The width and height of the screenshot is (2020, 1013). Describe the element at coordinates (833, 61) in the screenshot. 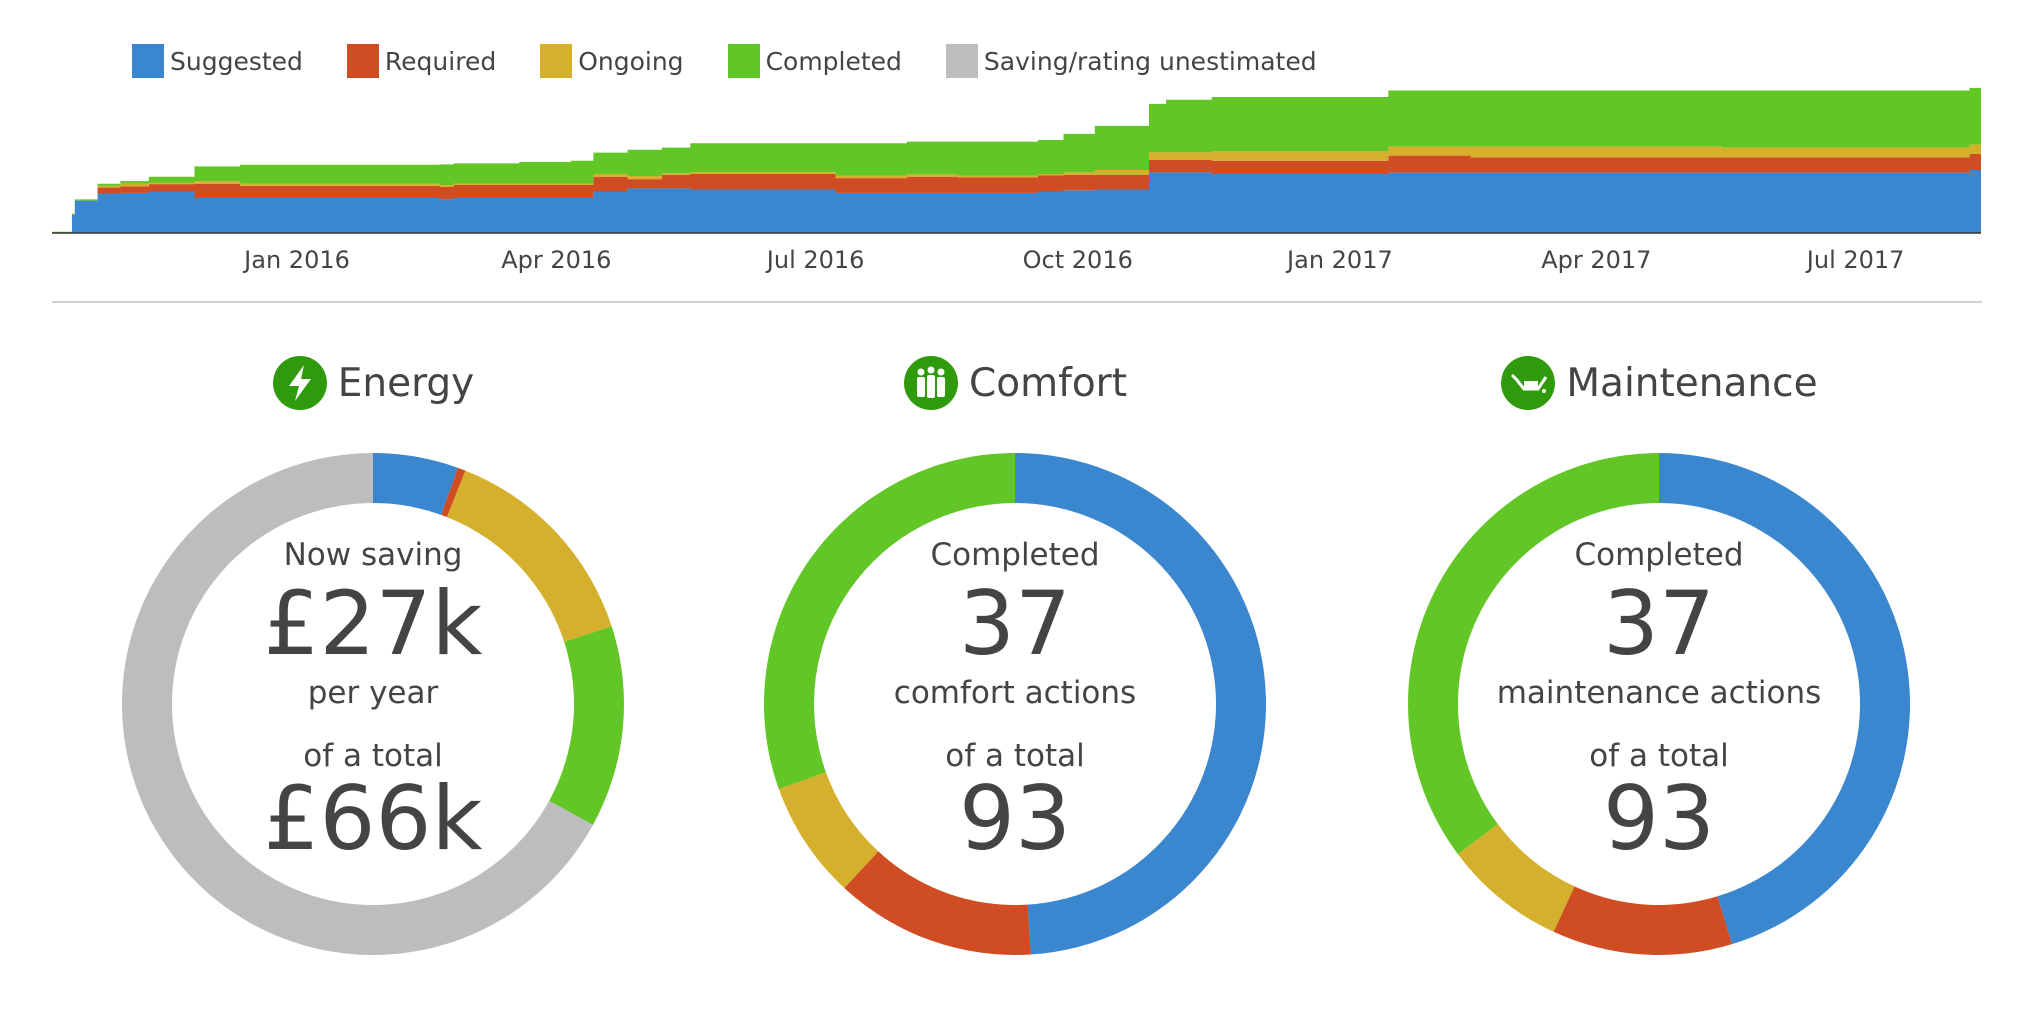

I see `legend-label: Completed` at that location.